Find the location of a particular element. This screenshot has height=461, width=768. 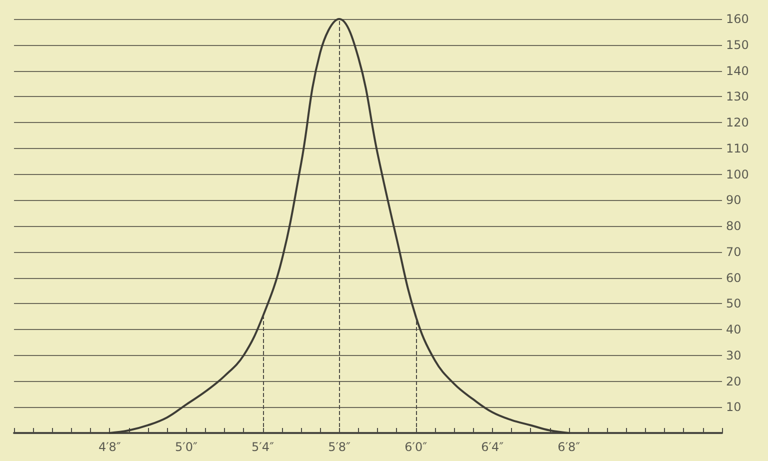

x-tick-label: 5′4″ is located at coordinates (263, 447).